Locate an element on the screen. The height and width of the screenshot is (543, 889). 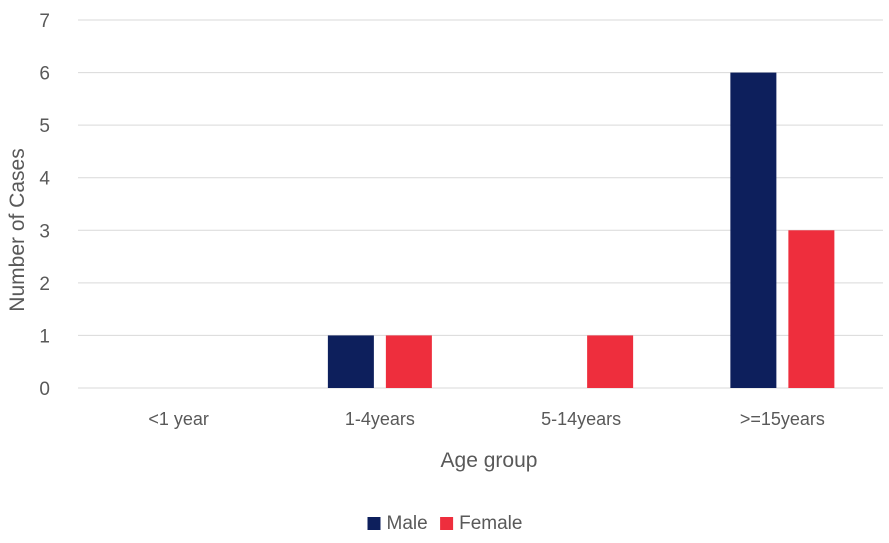
legend-swatch-male is located at coordinates (374, 523).